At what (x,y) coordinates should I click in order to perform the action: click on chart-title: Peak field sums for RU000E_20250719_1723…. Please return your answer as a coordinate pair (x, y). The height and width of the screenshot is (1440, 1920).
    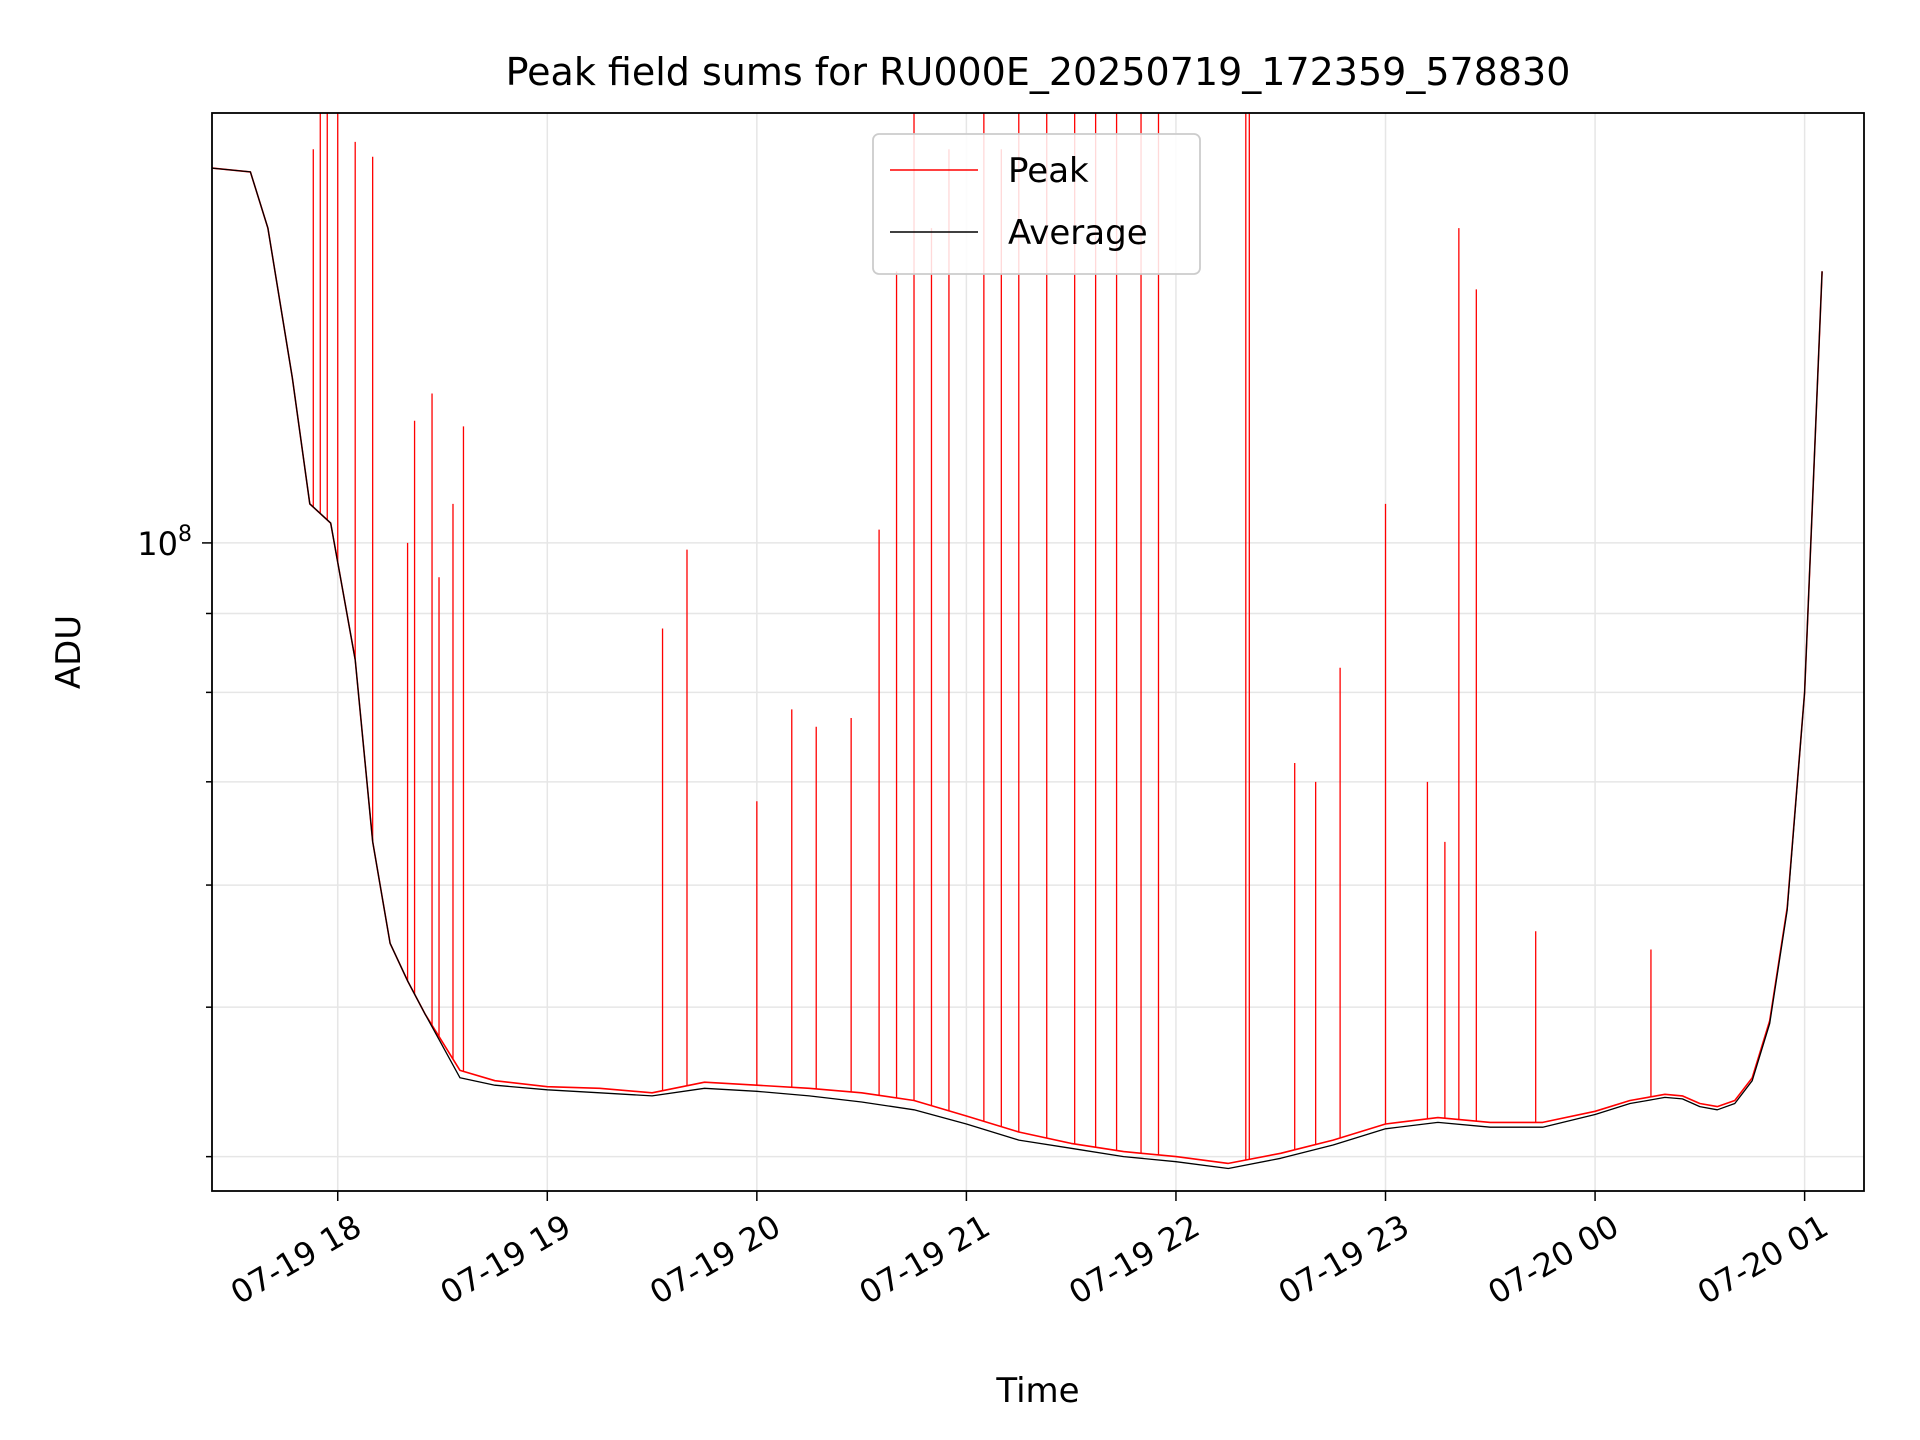
    Looking at the image, I should click on (1038, 72).